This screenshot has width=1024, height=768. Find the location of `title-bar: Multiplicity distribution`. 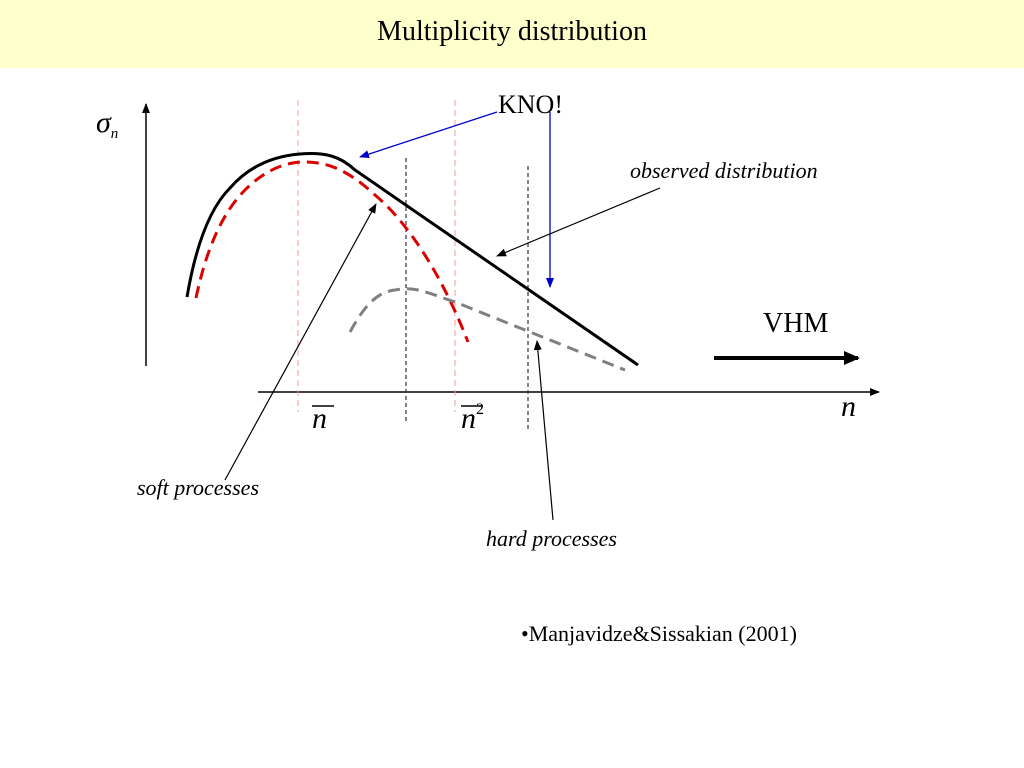

title-bar: Multiplicity distribution is located at coordinates (512, 34).